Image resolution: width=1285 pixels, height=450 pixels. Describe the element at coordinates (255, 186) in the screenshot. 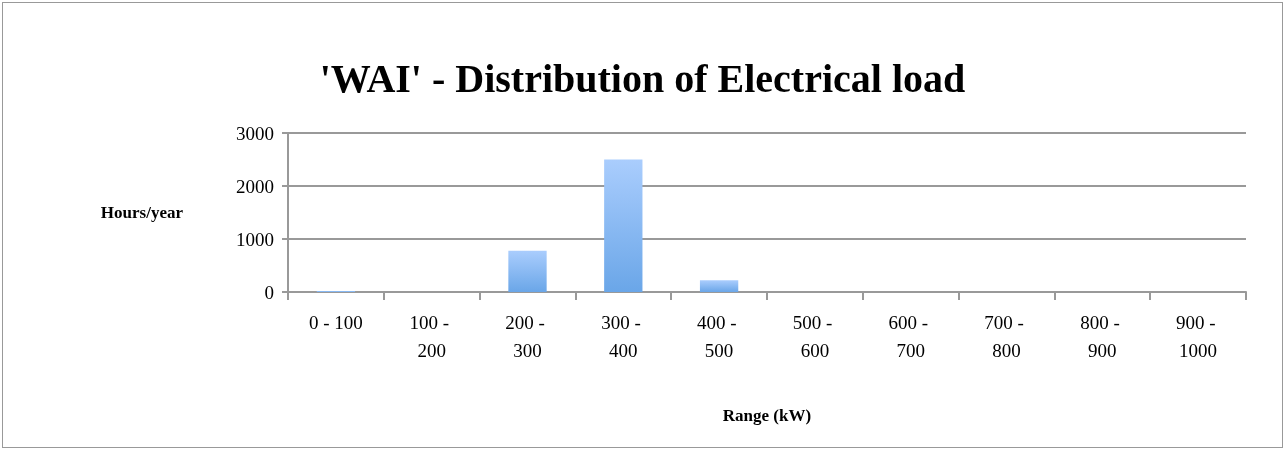

I see `y-tick-label: 2000` at that location.